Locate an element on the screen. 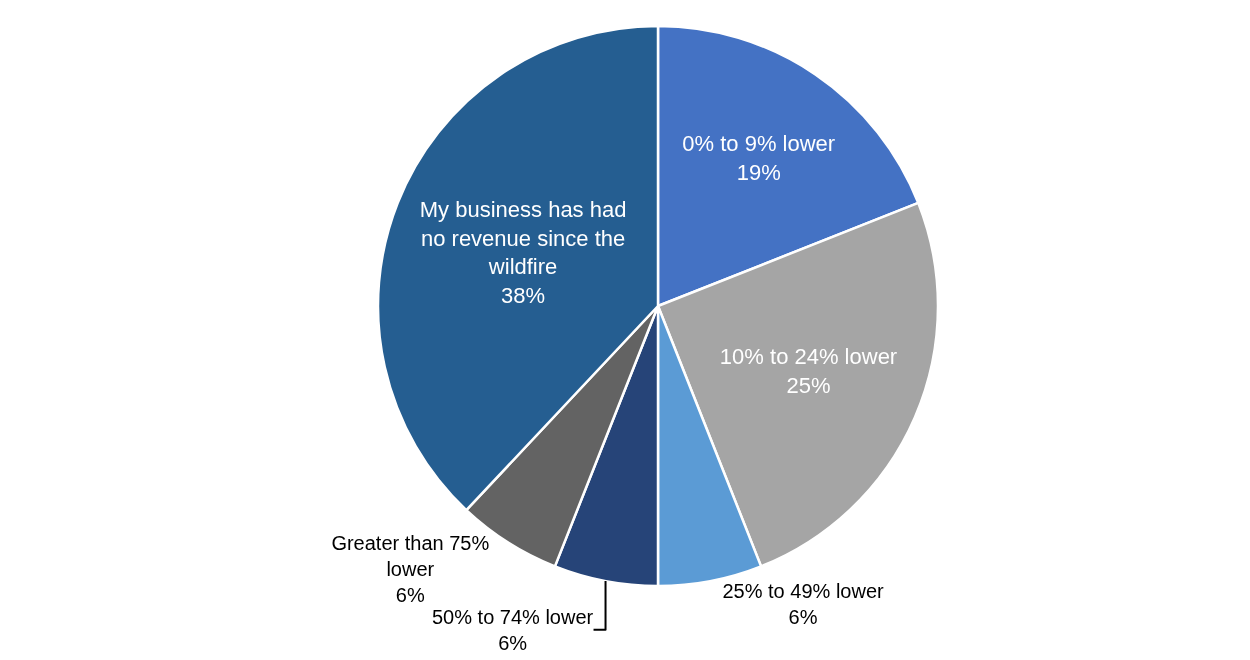  slice-label: Greater than 75% lower is located at coordinates (410, 555).